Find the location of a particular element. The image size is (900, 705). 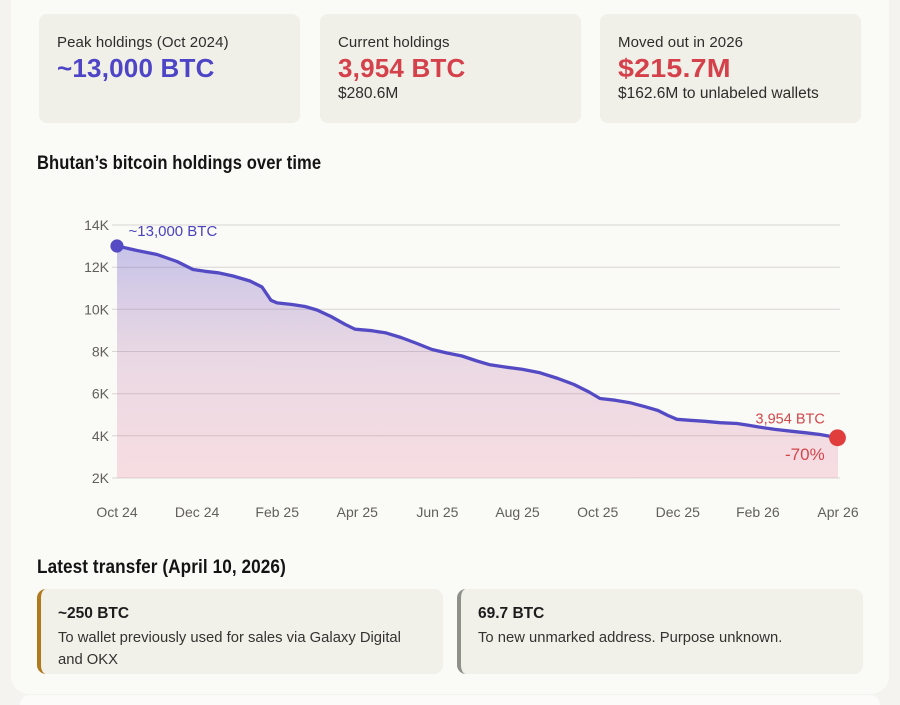

svg-text: Oct 25 is located at coordinates (597, 512).